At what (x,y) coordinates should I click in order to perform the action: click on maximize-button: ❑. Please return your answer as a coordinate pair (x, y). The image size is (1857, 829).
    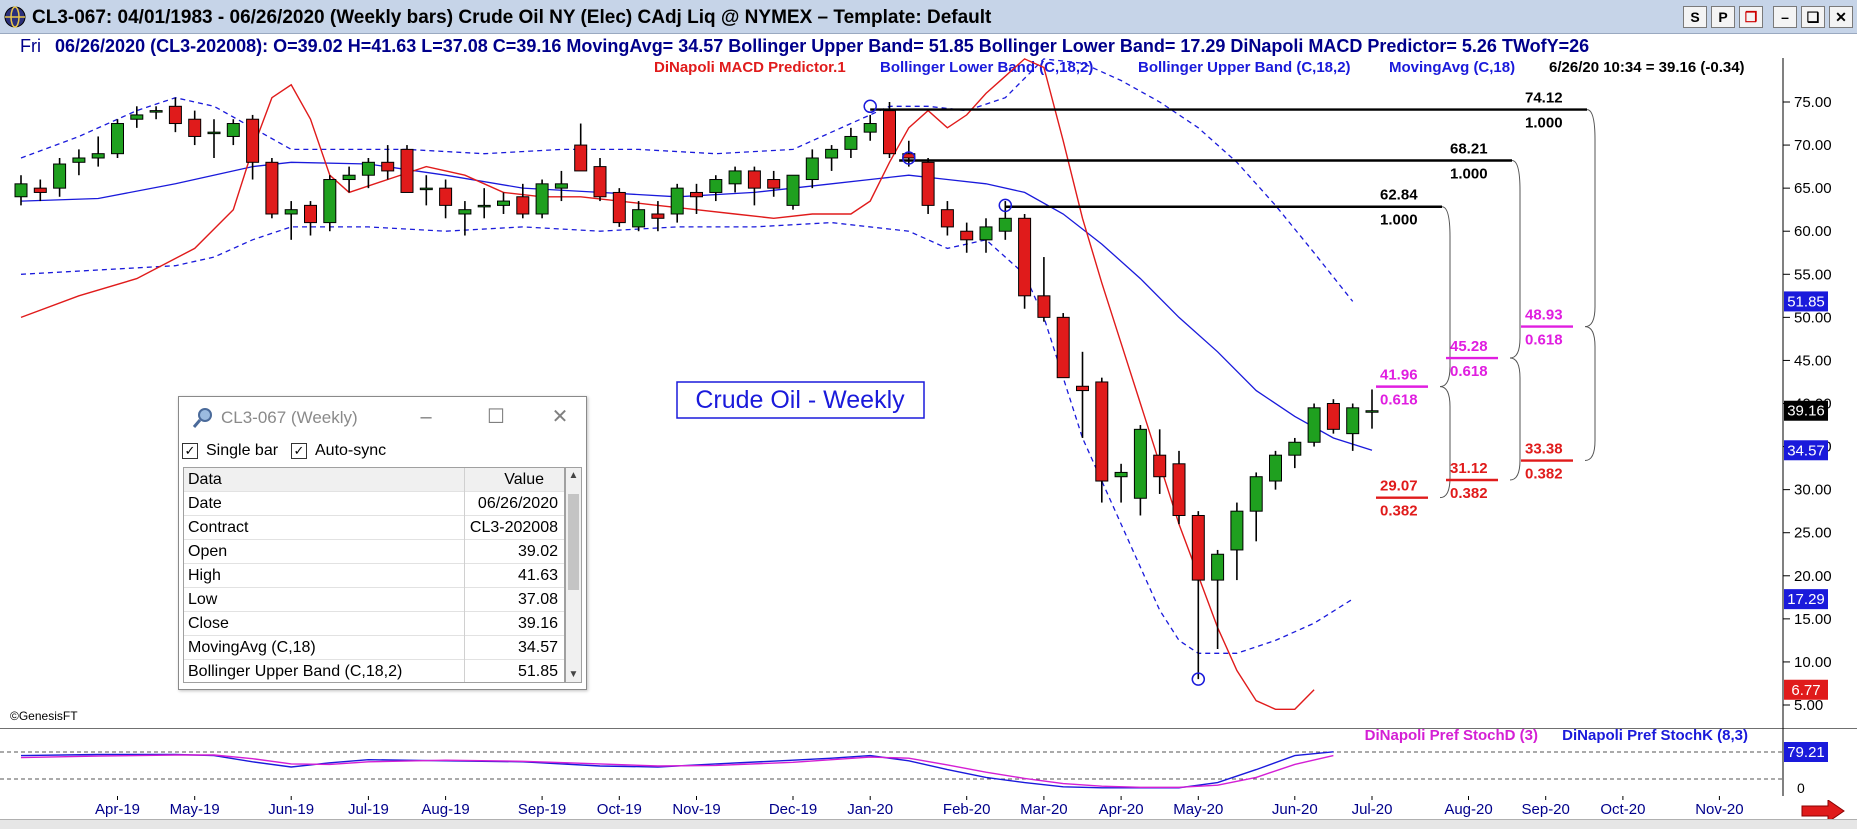
    Looking at the image, I should click on (1813, 17).